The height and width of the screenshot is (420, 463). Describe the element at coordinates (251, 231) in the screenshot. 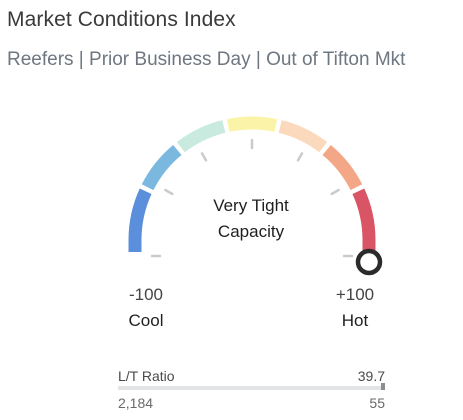

I see `capacity-status-line2: Capacity` at that location.